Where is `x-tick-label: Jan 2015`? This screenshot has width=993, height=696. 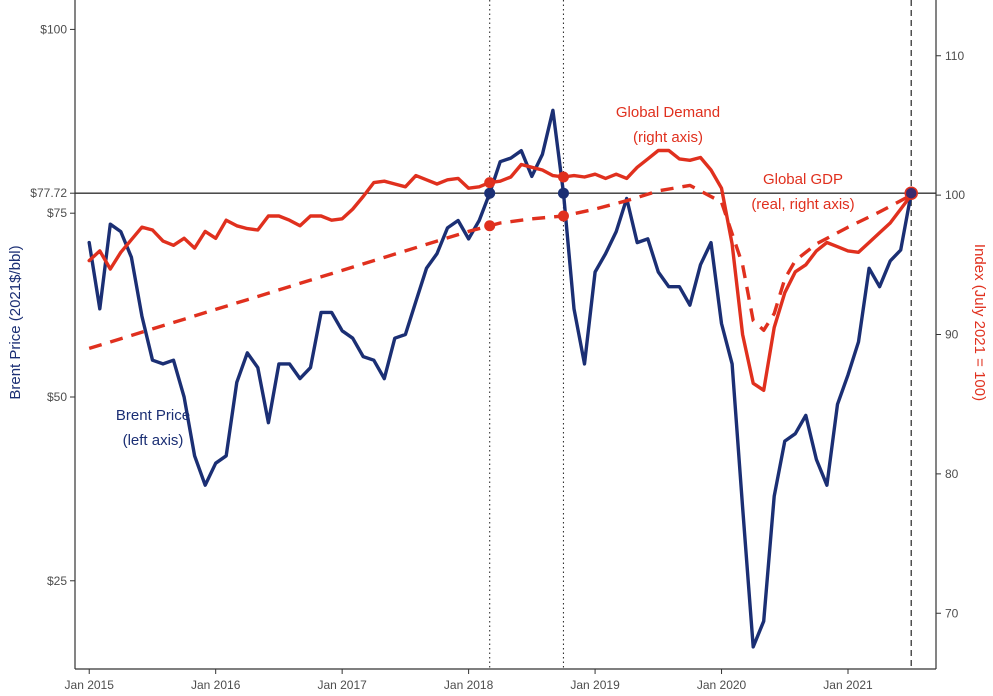 x-tick-label: Jan 2015 is located at coordinates (90, 685).